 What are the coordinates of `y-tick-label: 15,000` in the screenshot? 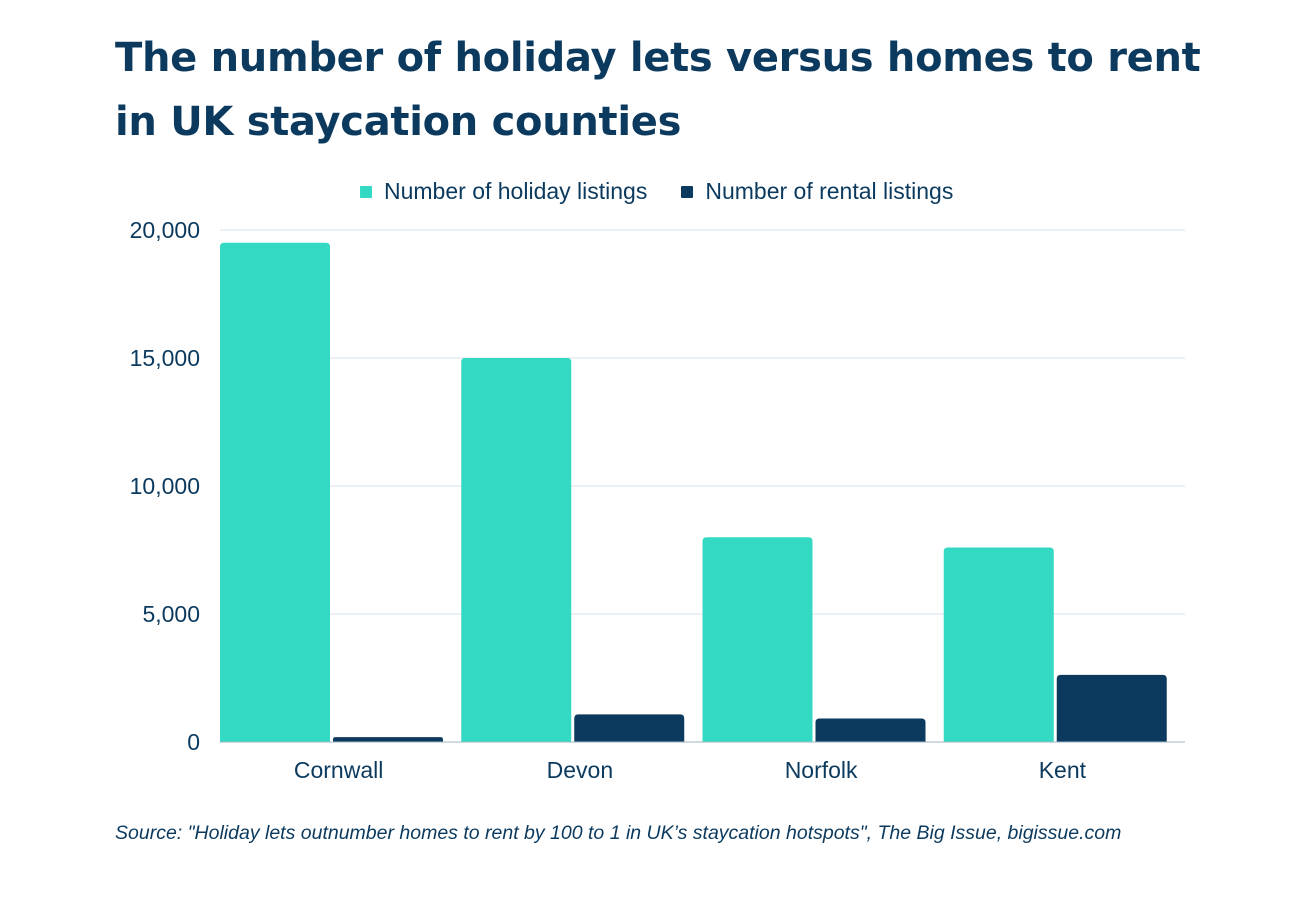 It's located at (165, 358).